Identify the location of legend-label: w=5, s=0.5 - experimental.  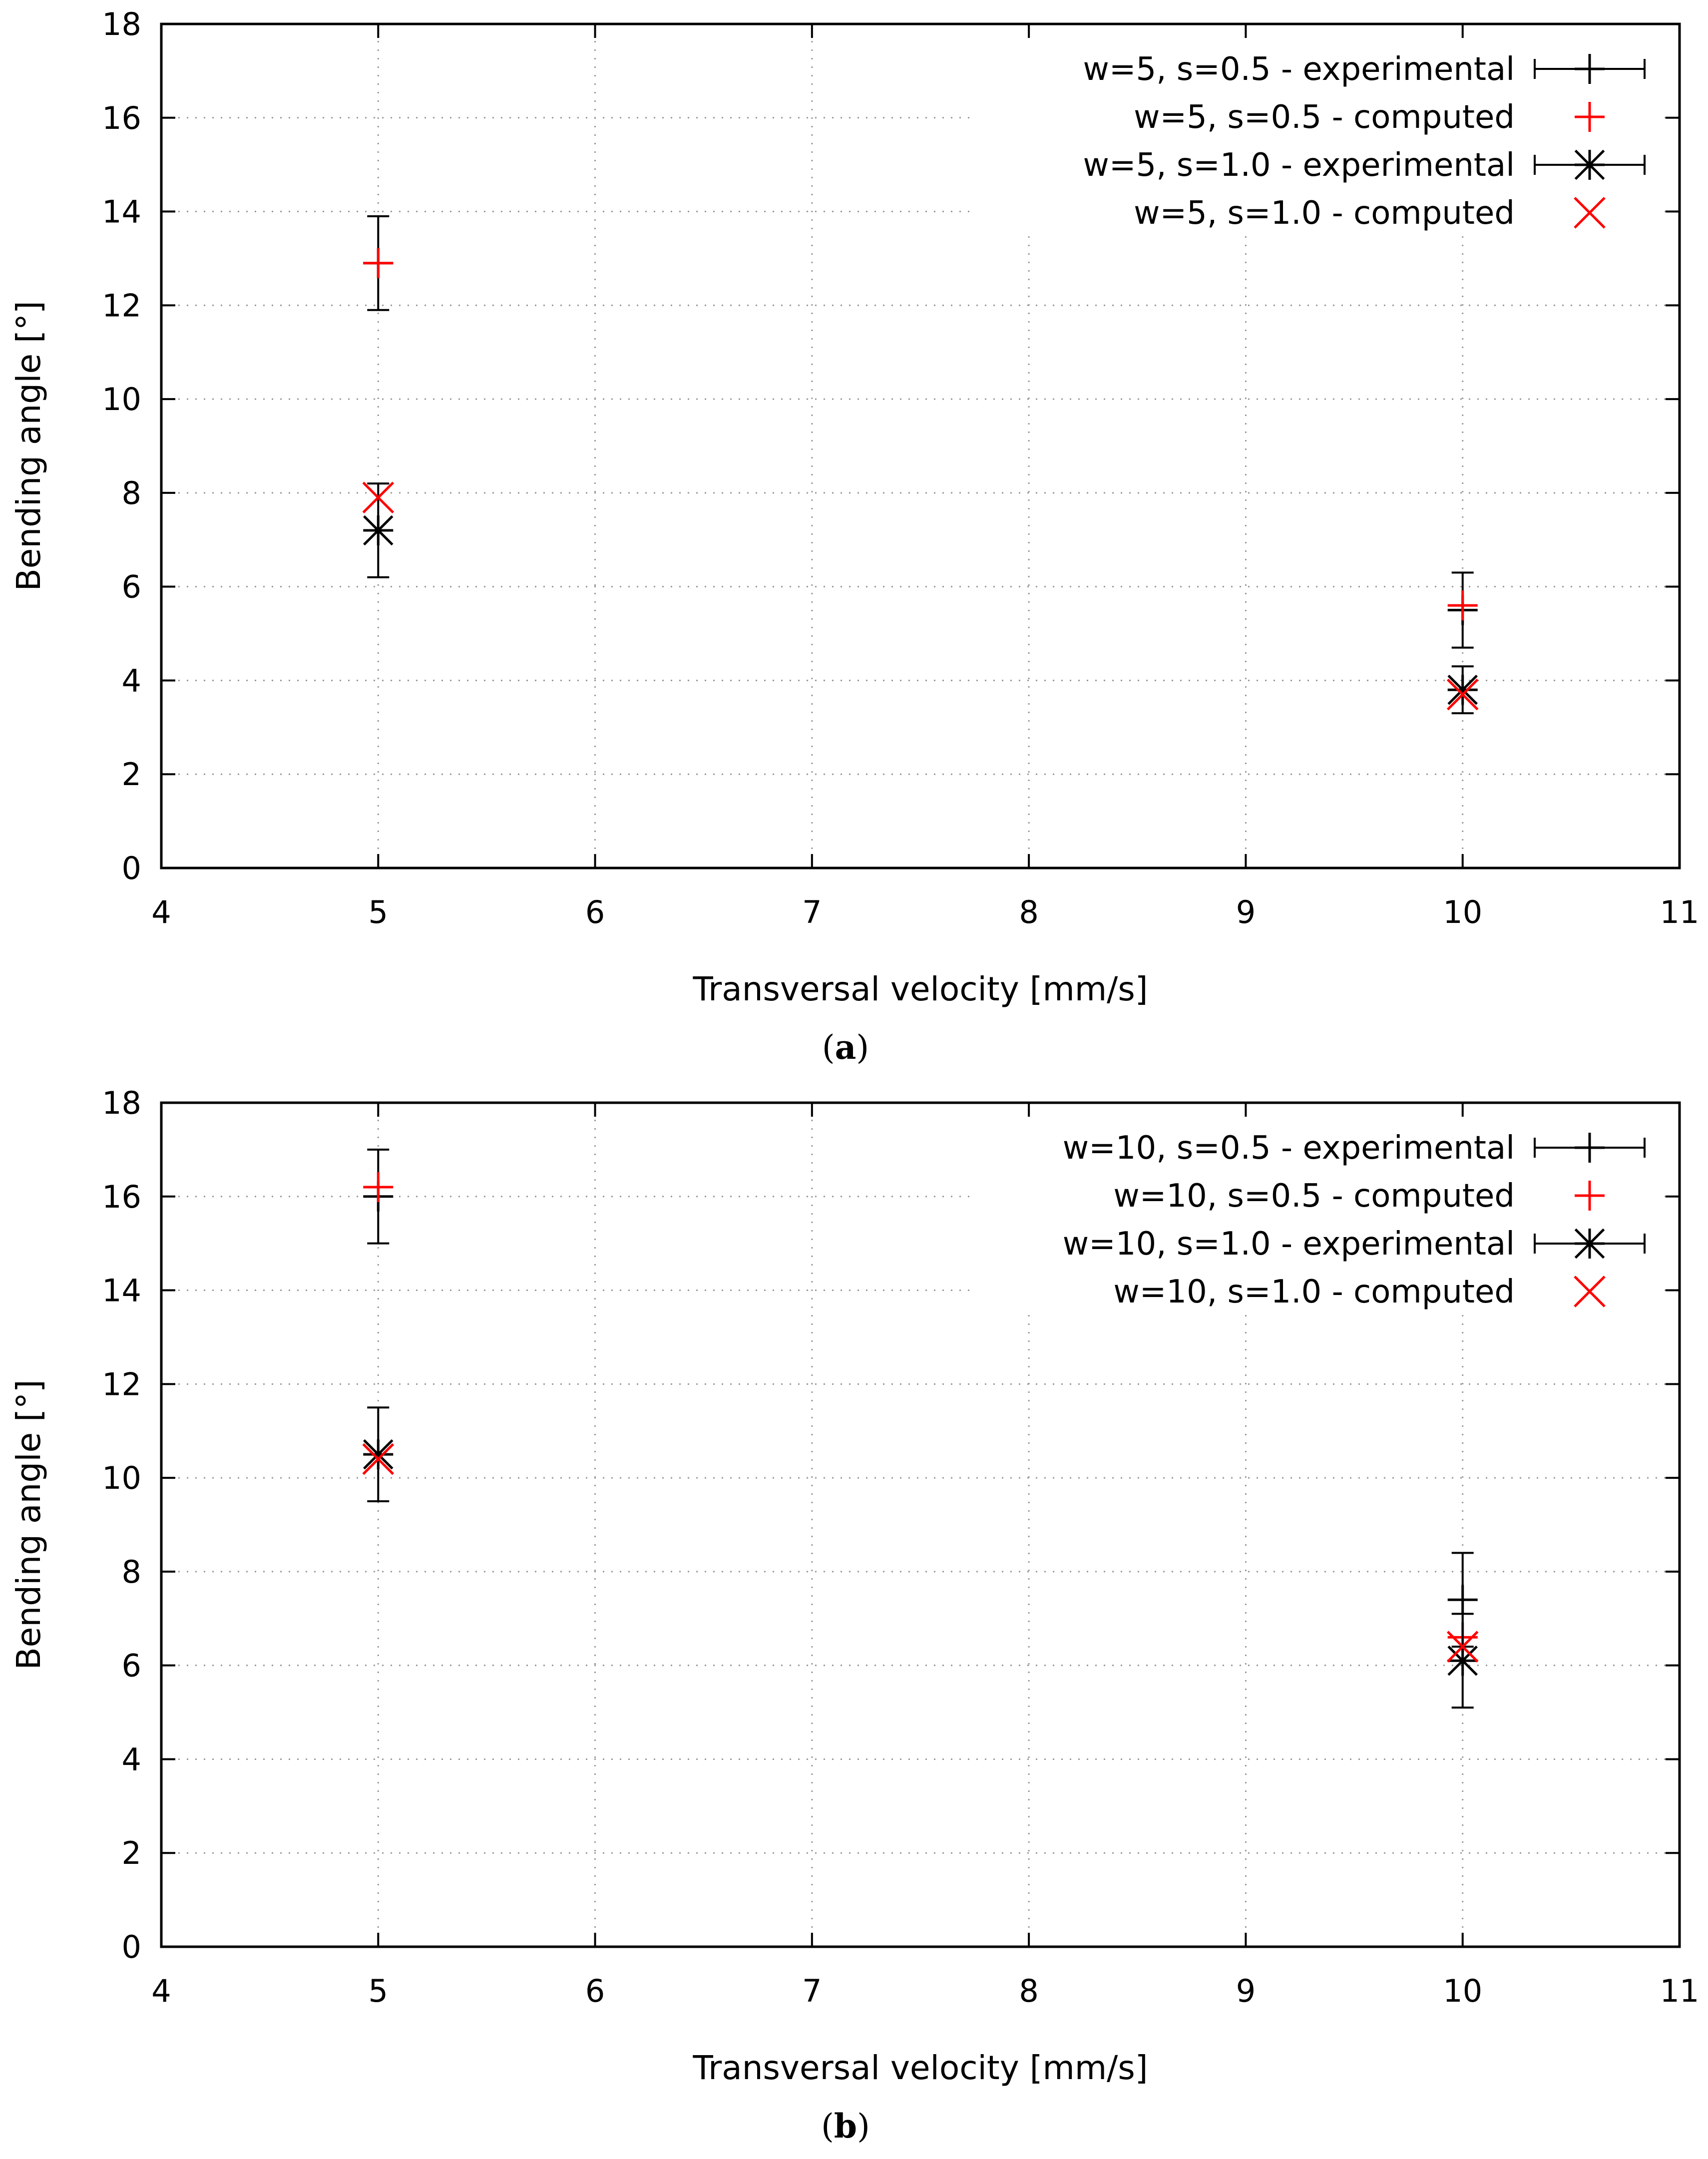
(1299, 69).